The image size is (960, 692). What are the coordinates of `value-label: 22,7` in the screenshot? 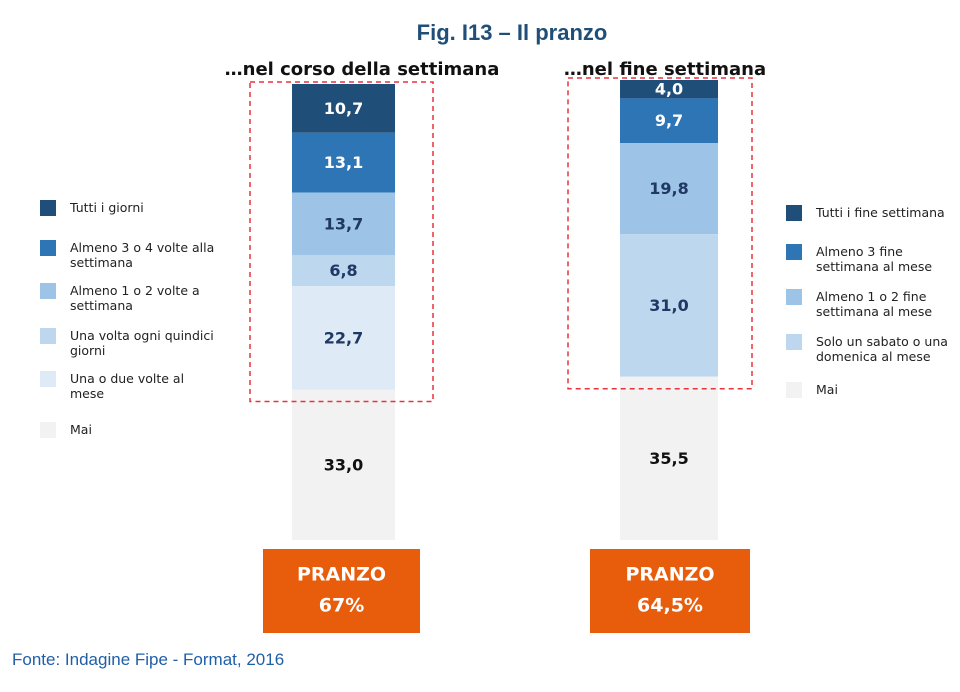 It's located at (343, 337).